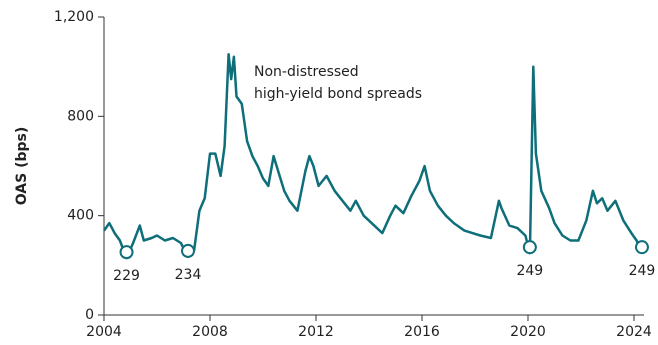 The height and width of the screenshot is (345, 658). Describe the element at coordinates (210, 332) in the screenshot. I see `x-tick-label: 2008` at that location.